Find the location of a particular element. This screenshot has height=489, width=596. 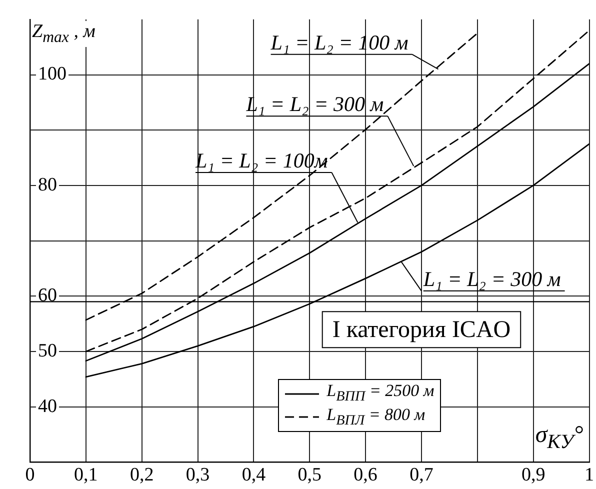

x-tick-label: 0,5 is located at coordinates (310, 475).